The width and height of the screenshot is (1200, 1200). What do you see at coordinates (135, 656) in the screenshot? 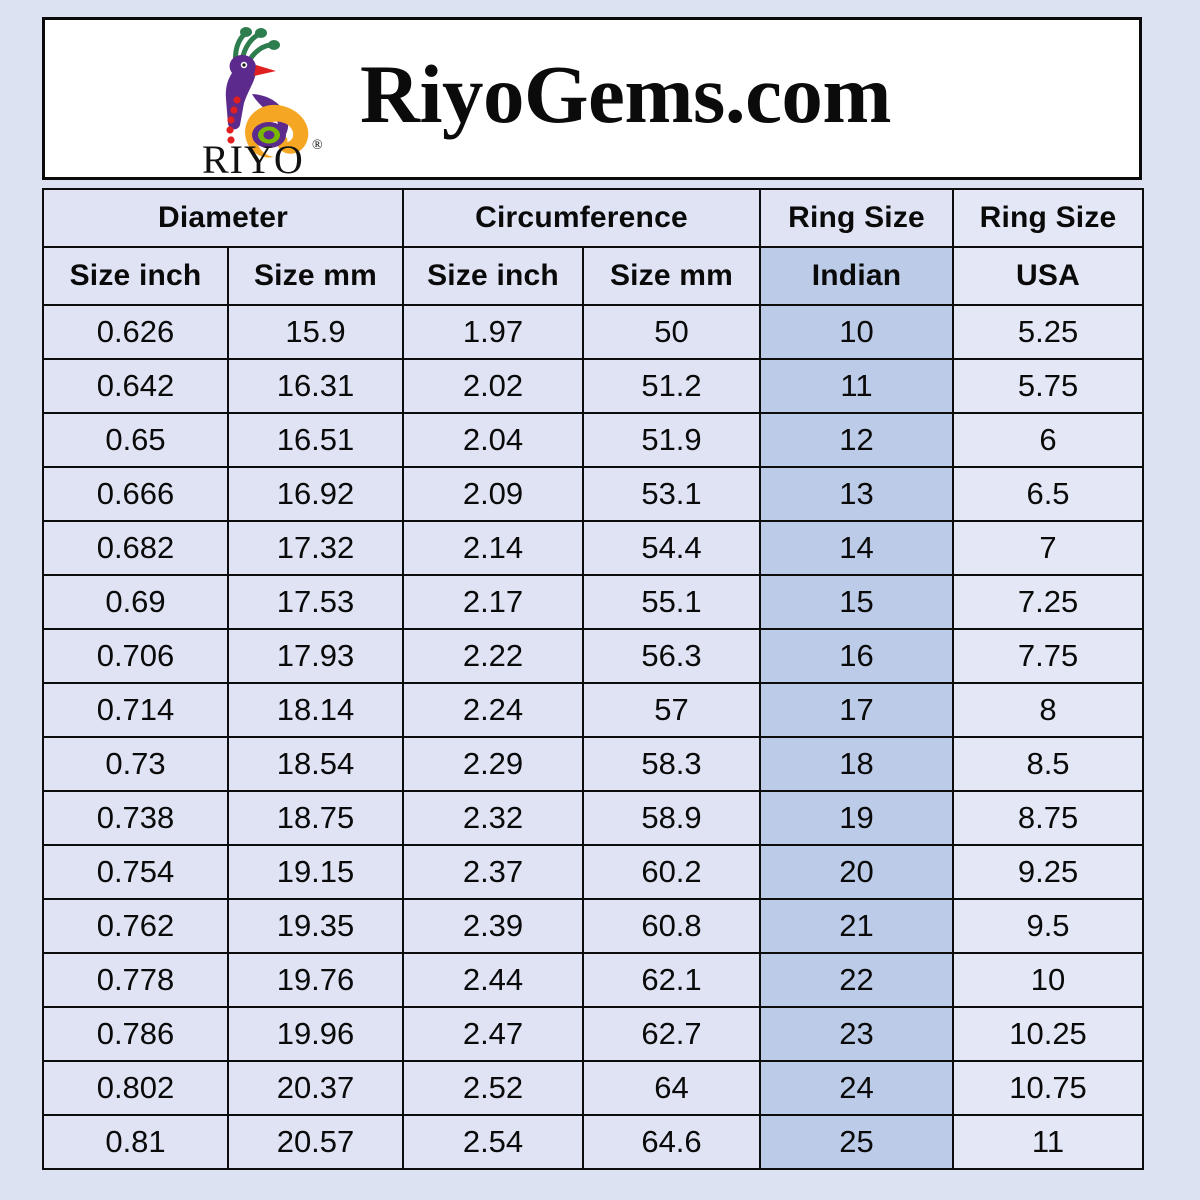
I see `cell-diameter-inch: 0.706` at bounding box center [135, 656].